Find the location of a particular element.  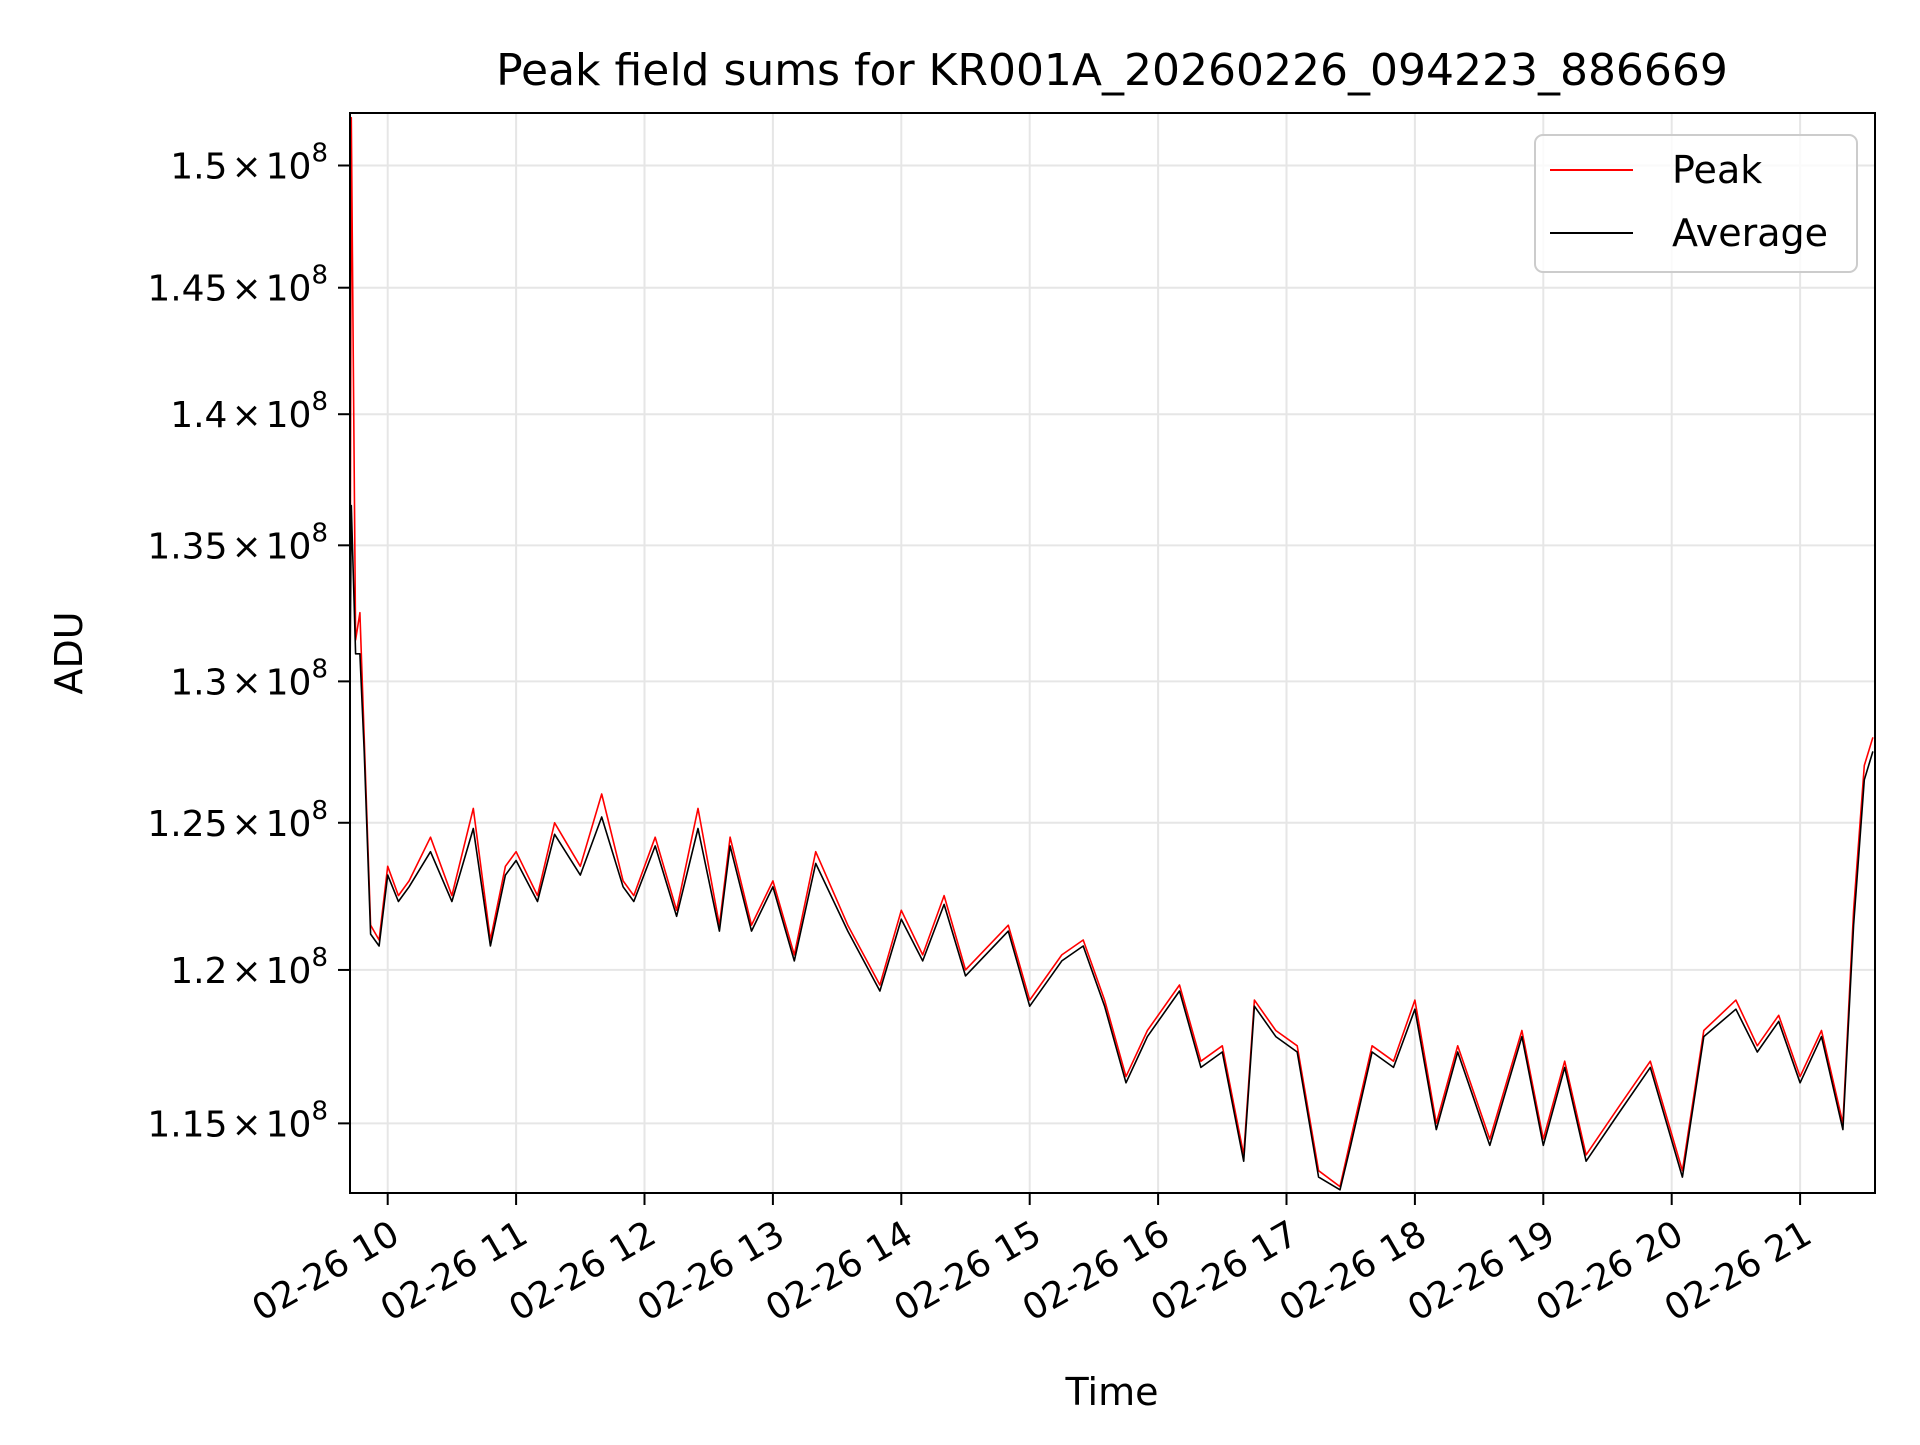

legend-label-peak: Peak is located at coordinates (1717, 170).